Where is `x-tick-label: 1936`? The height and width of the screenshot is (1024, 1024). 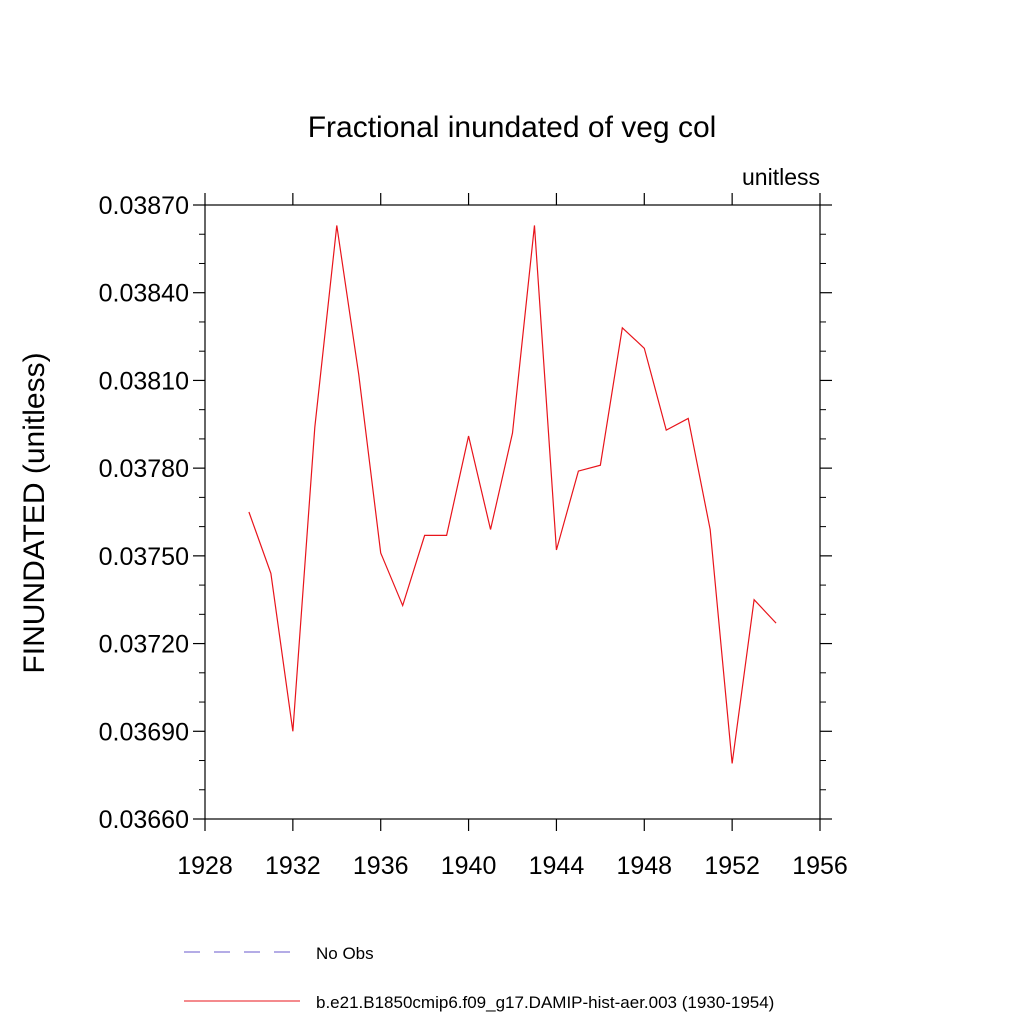
x-tick-label: 1936 is located at coordinates (381, 866).